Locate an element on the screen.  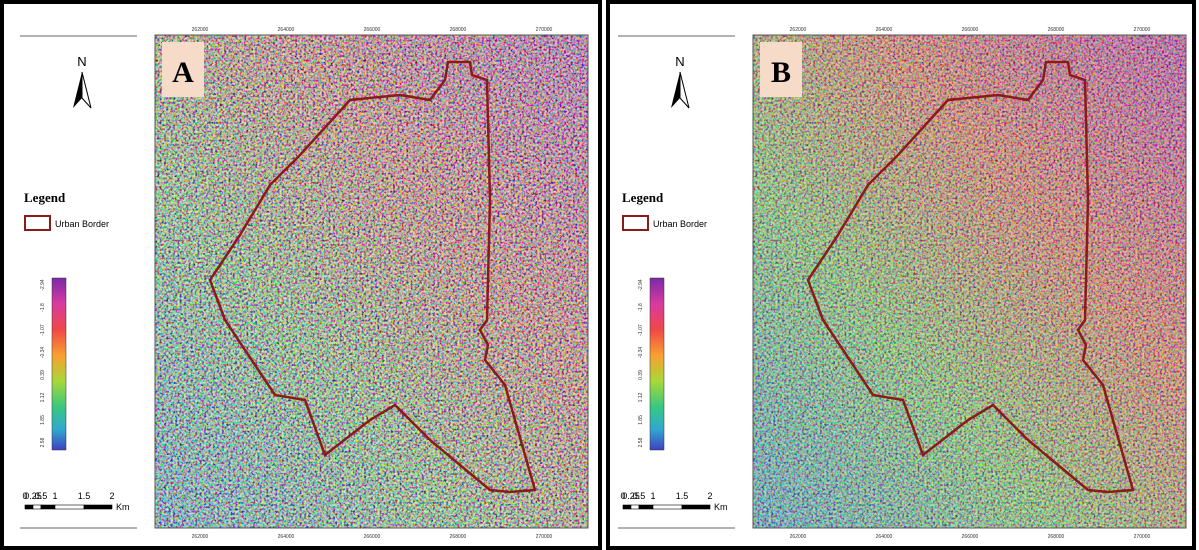
panel-label: A is located at coordinates (183, 72).